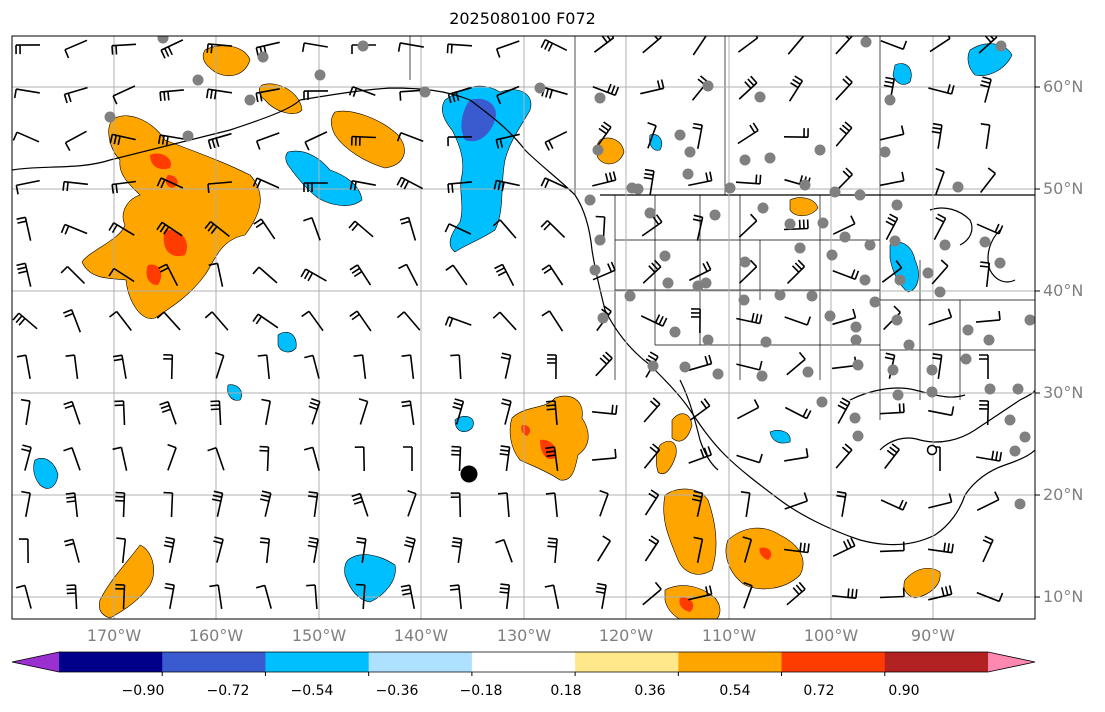 The image size is (1105, 712). What do you see at coordinates (1063, 494) in the screenshot?
I see `lat-label-20: 20°N` at bounding box center [1063, 494].